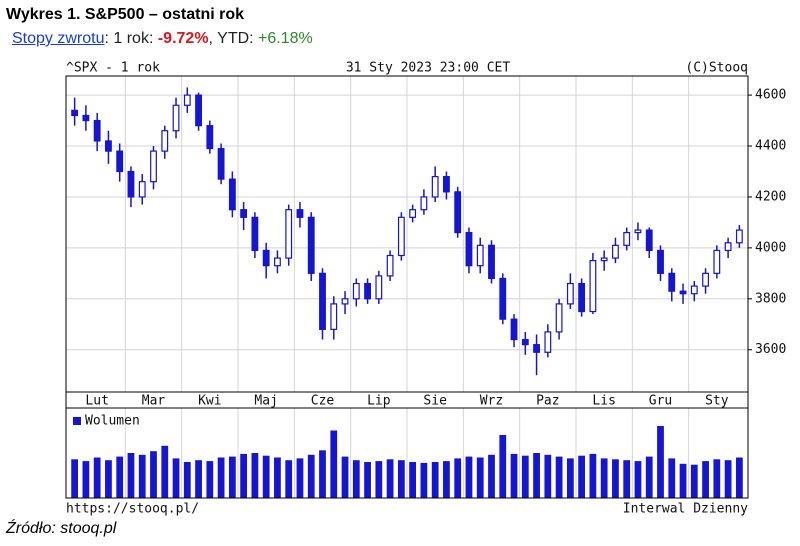 This screenshot has height=546, width=800. Describe the element at coordinates (96, 401) in the screenshot. I see `x-tick-label: Lut` at that location.